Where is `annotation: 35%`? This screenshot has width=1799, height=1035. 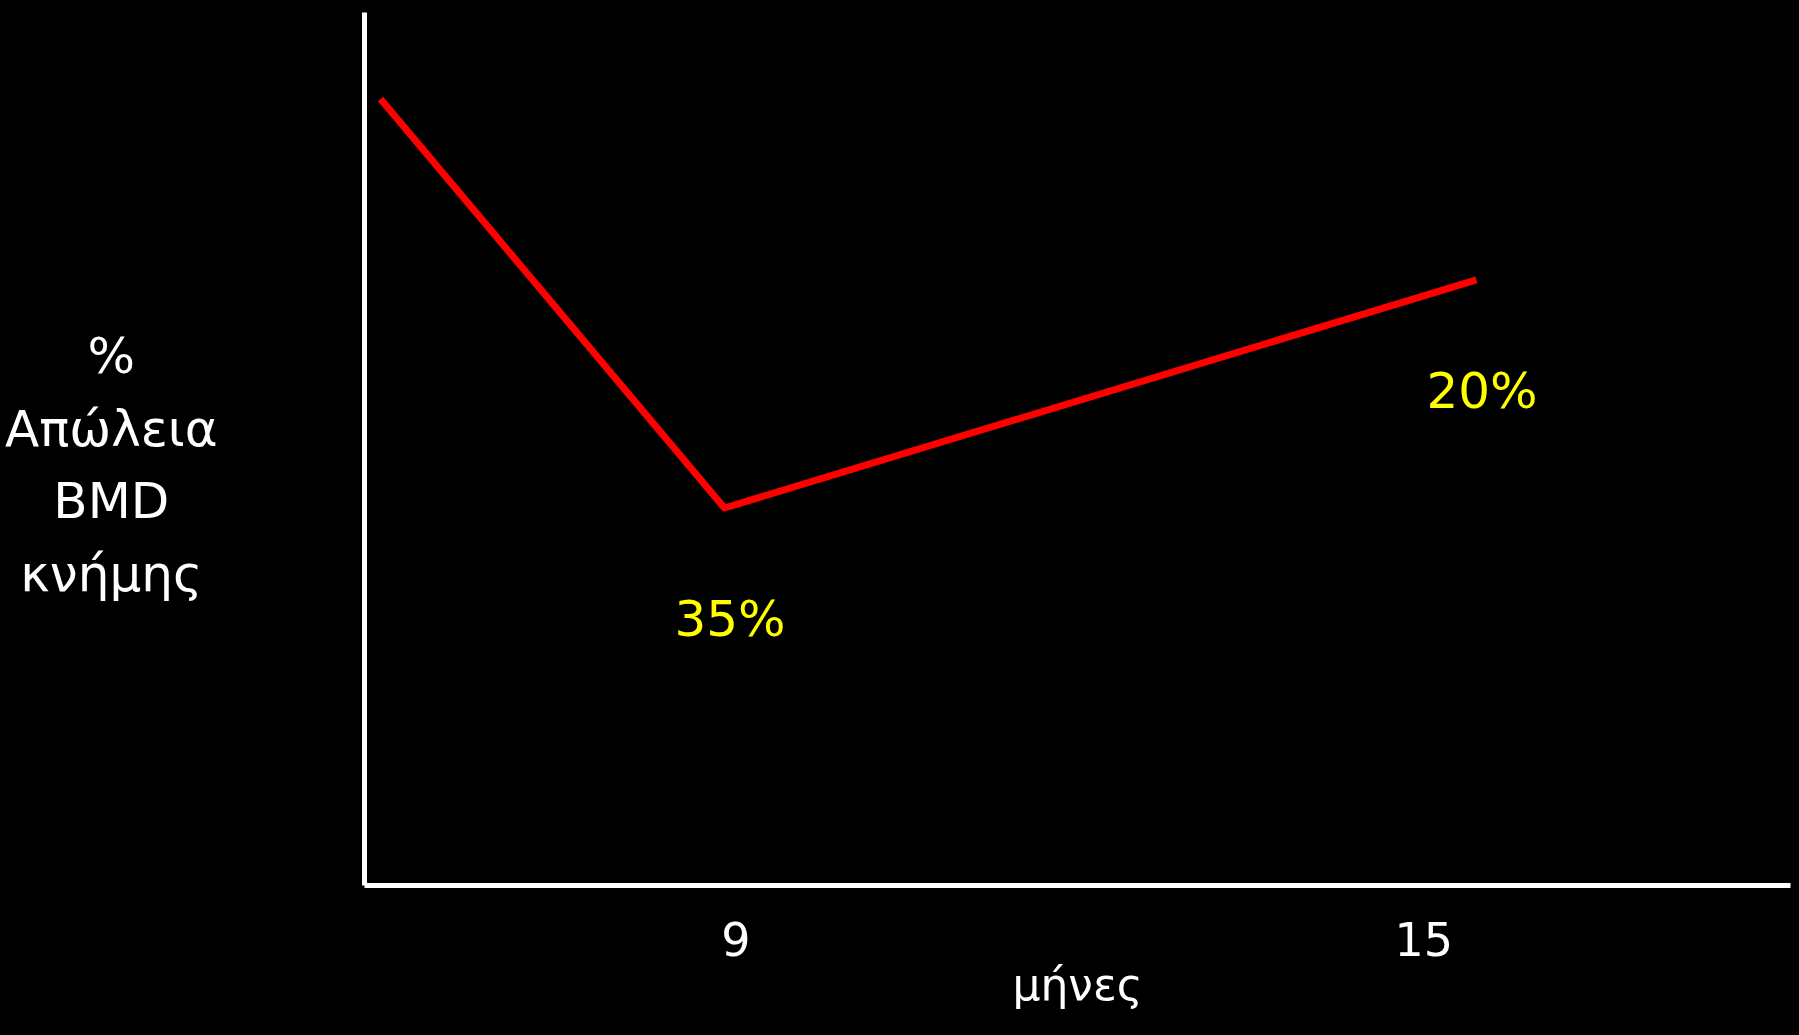 annotation: 35% is located at coordinates (730, 618).